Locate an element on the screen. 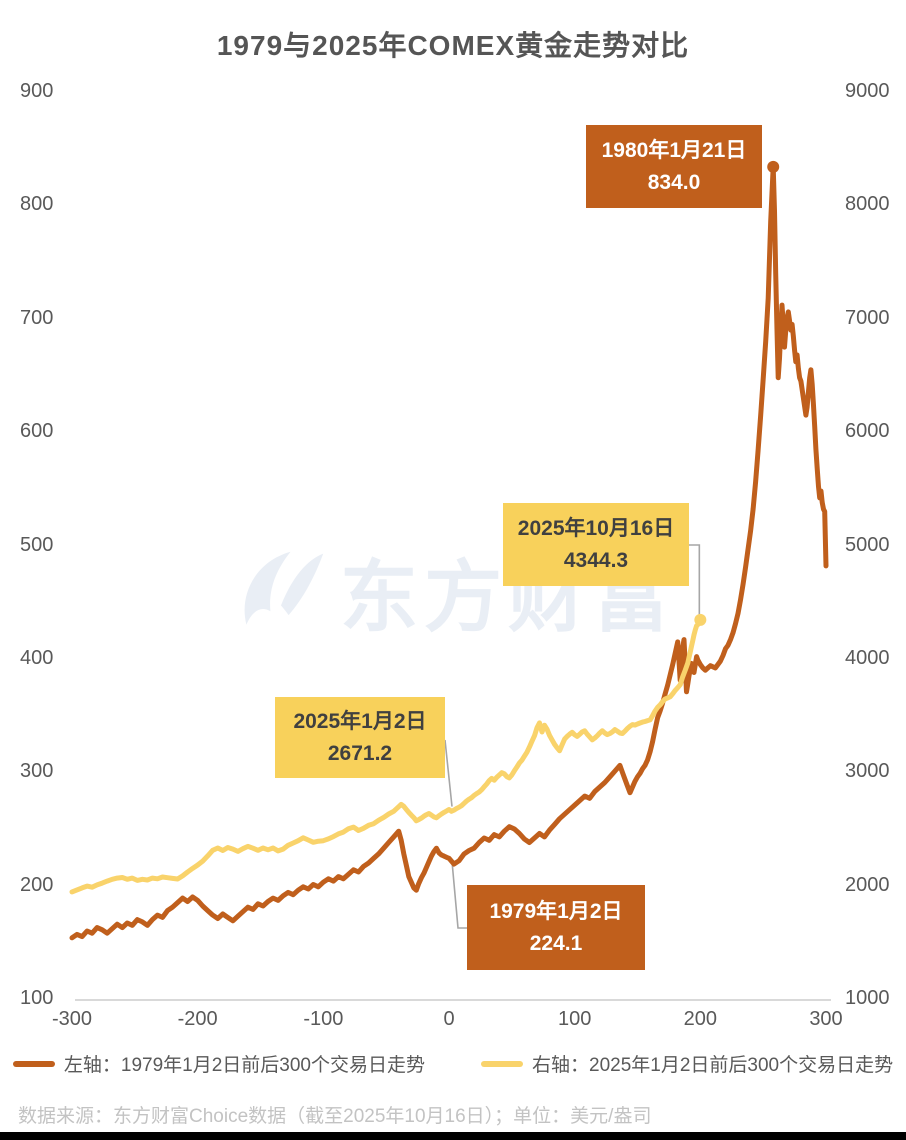 The height and width of the screenshot is (1140, 906). eastmoney-logo-icon is located at coordinates (280, 596).